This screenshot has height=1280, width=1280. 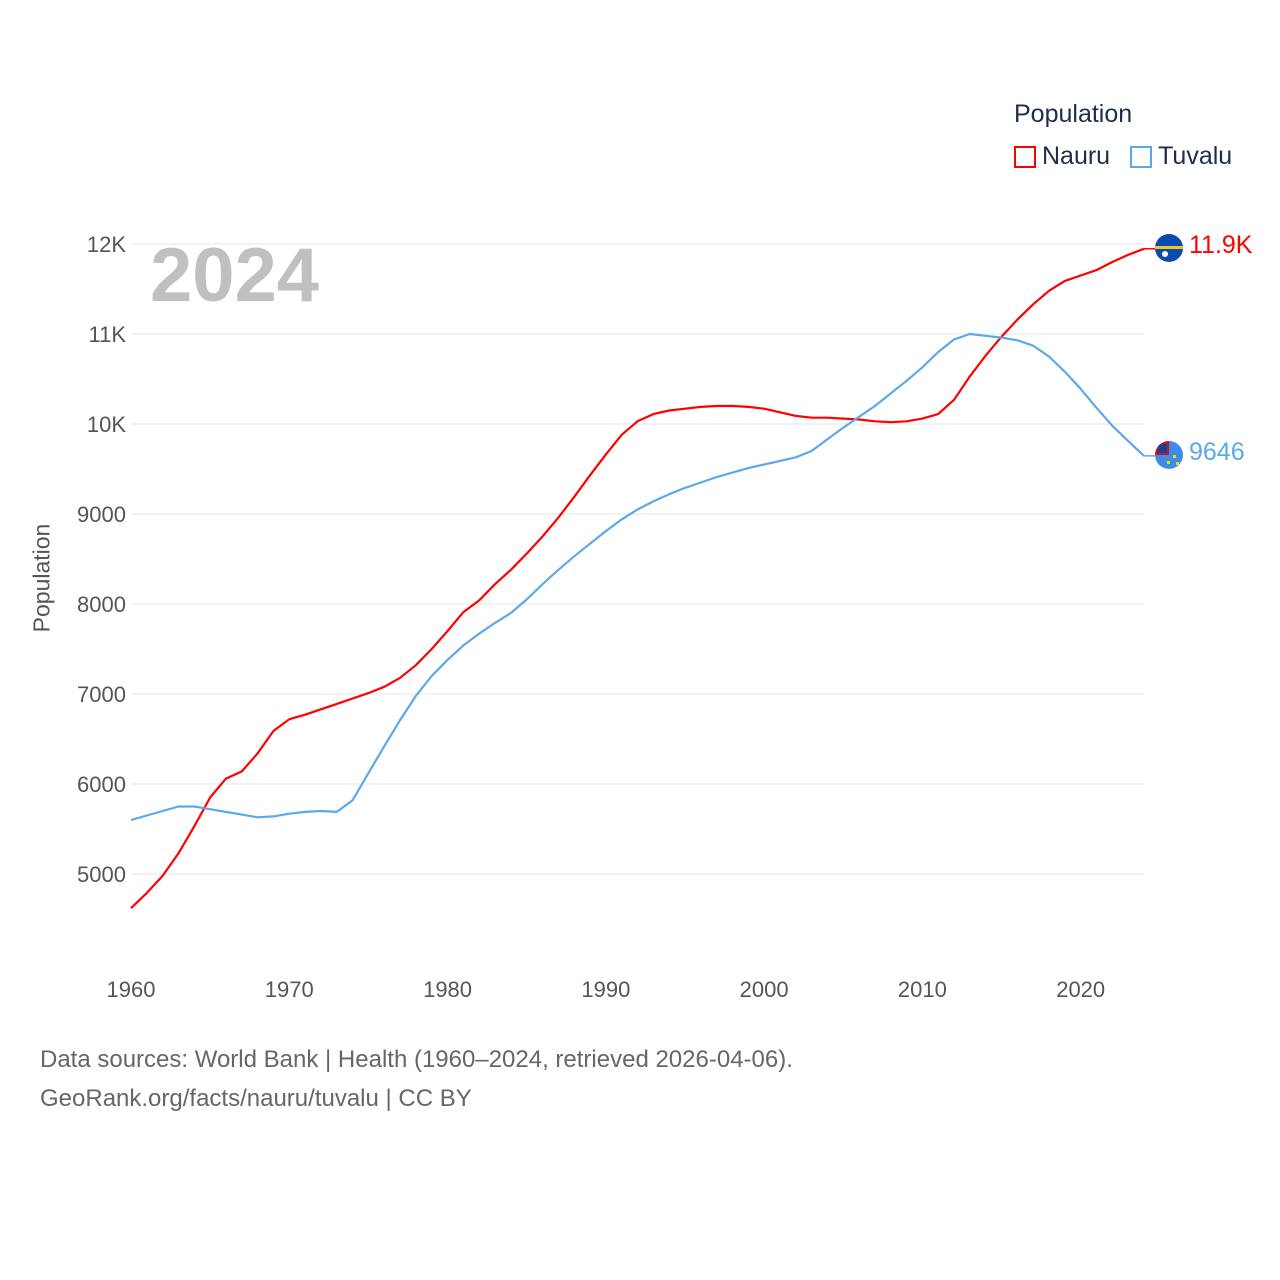 What do you see at coordinates (101, 514) in the screenshot?
I see `y-tick-label: 9000` at bounding box center [101, 514].